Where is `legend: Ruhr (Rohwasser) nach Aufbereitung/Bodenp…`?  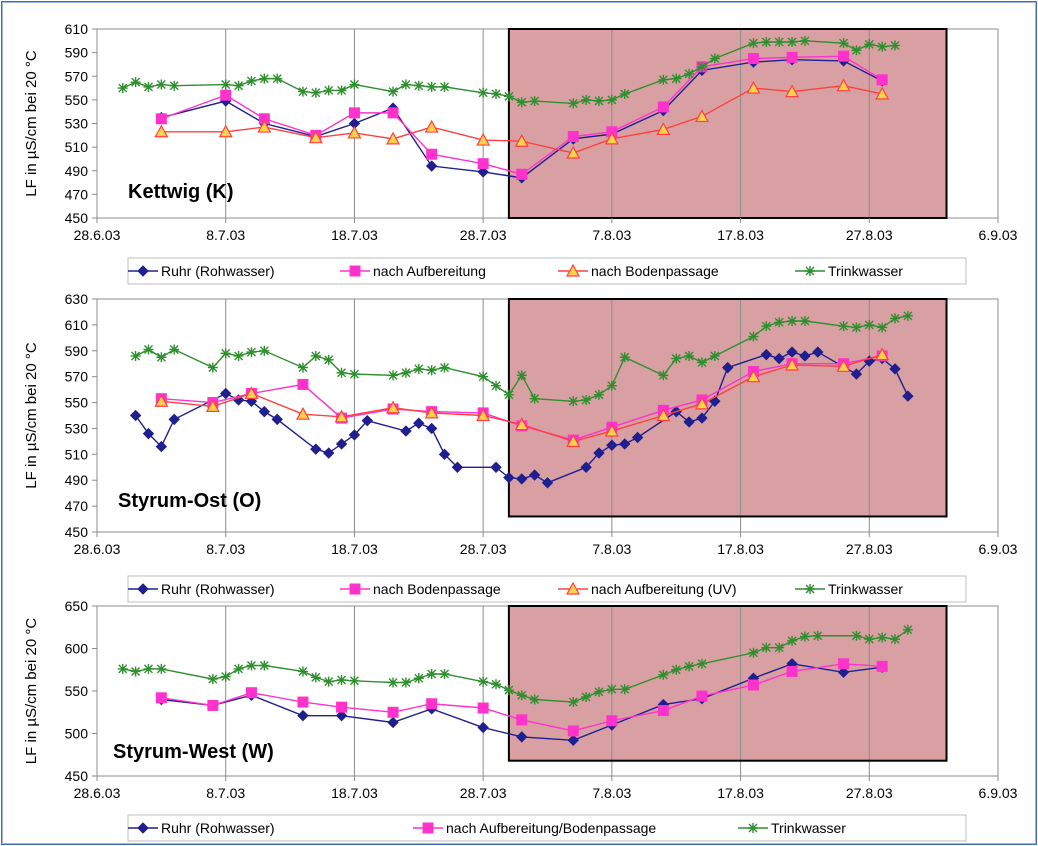
legend: Ruhr (Rohwasser) nach Aufbereitung/Bodenp… is located at coordinates (547, 828).